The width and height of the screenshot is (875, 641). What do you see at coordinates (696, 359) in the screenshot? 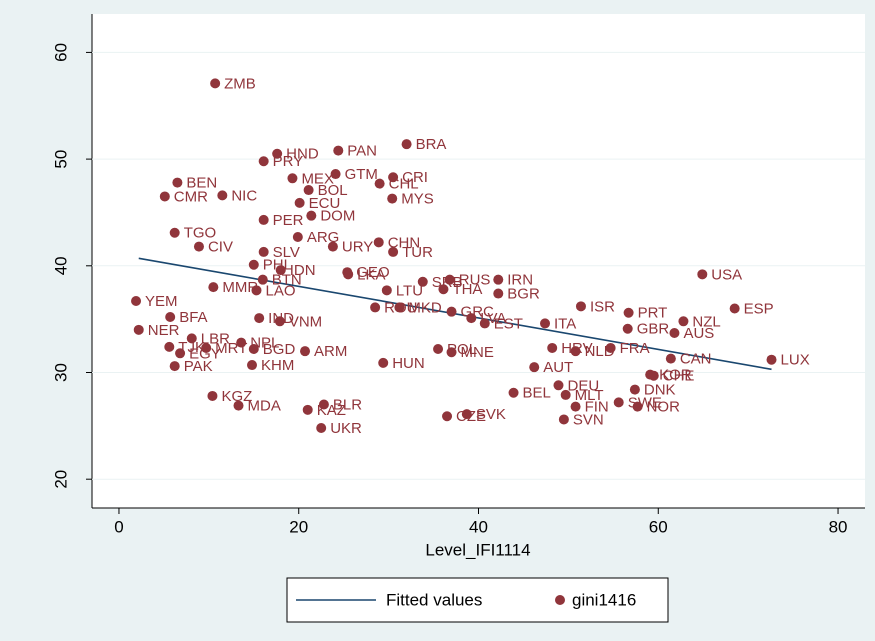
I see `point-label: CAN` at bounding box center [696, 359].